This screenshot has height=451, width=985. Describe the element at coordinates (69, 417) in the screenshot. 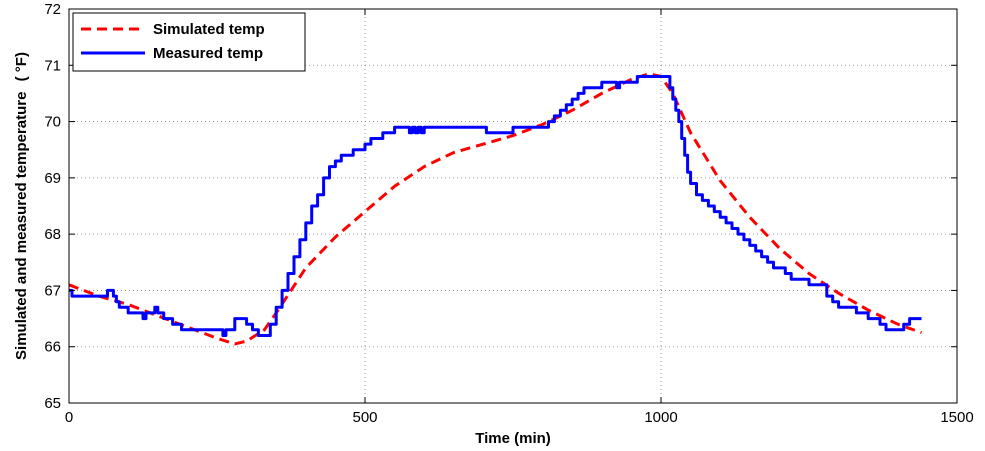

I see `x-tick-label: 0` at that location.